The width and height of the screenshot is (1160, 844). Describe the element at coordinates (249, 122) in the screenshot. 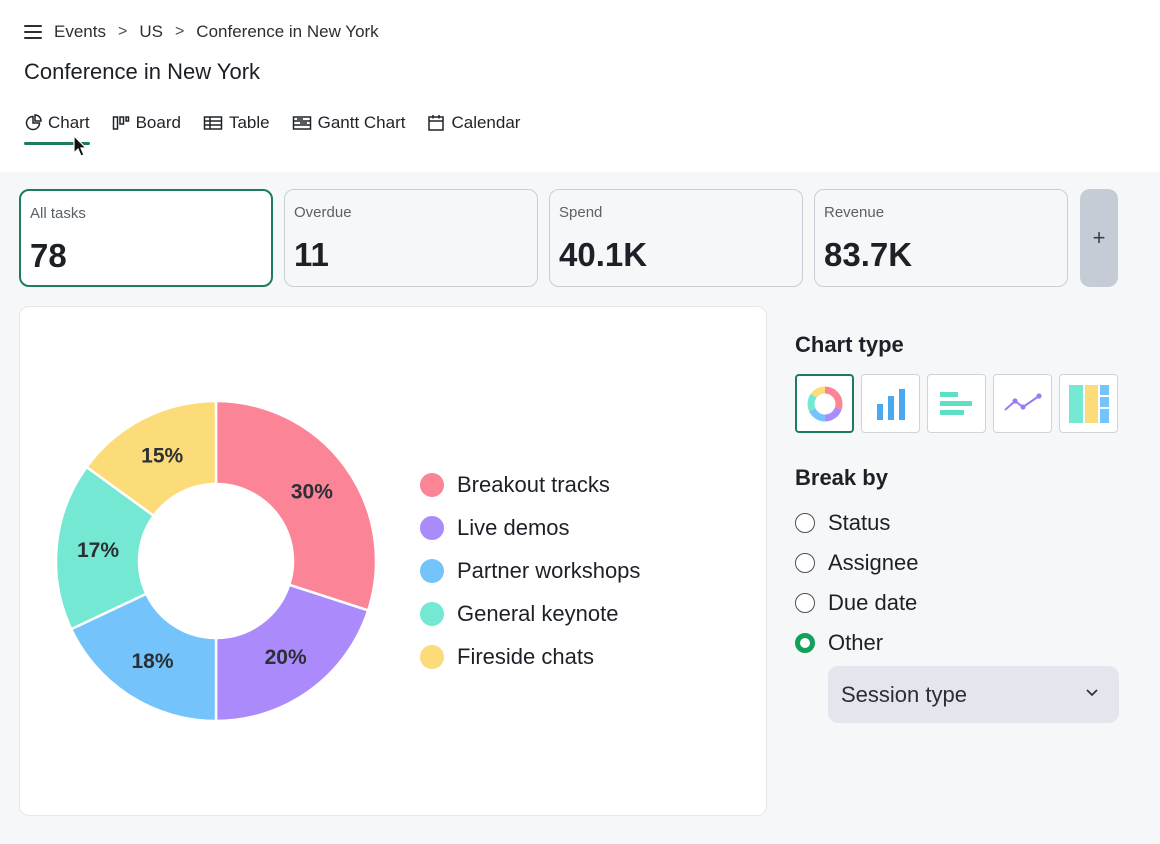

I see `tab-label: Table` at that location.